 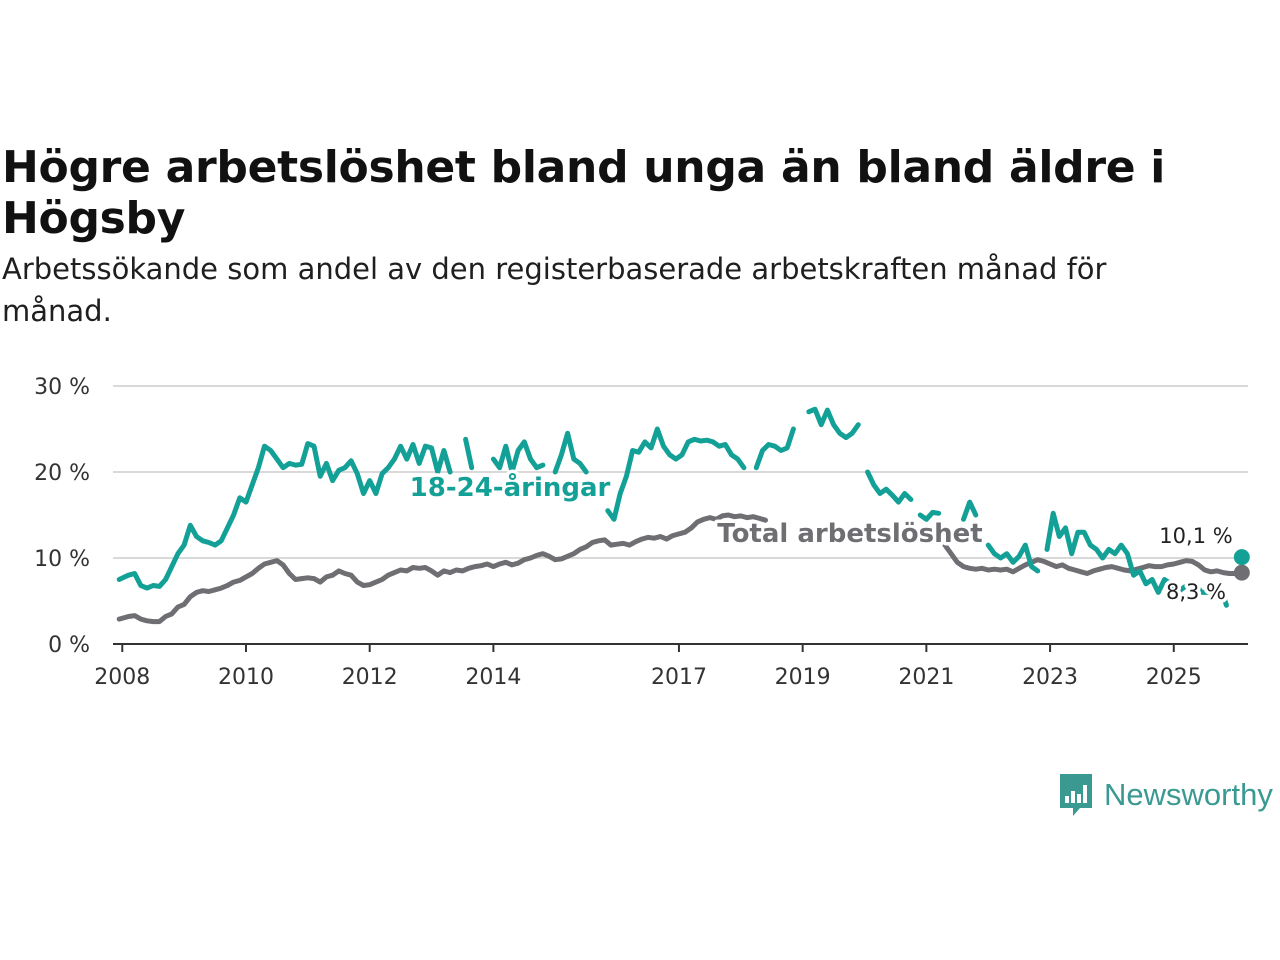 What do you see at coordinates (803, 677) in the screenshot?
I see `x-tick-label: 2019` at bounding box center [803, 677].